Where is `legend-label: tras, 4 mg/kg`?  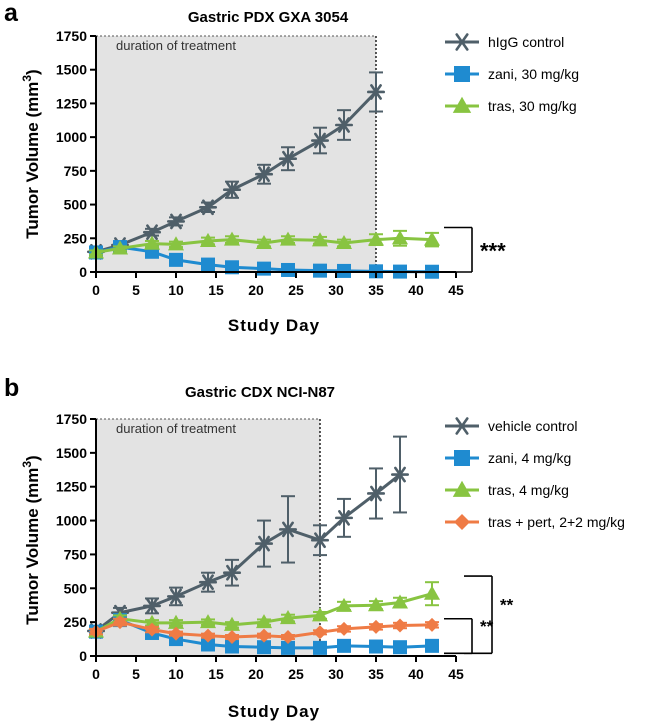 legend-label: tras, 4 mg/kg is located at coordinates (528, 490).